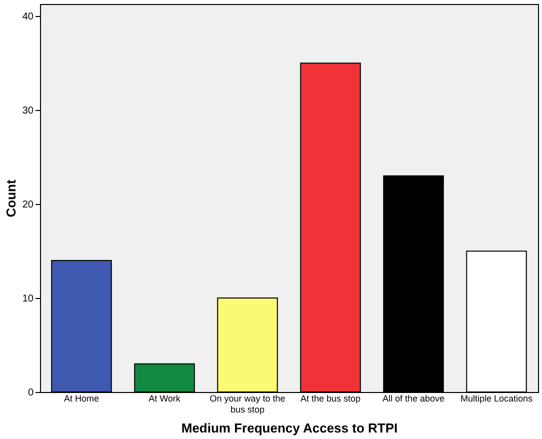  Describe the element at coordinates (82, 399) in the screenshot. I see `x-tick-label: At Home` at that location.